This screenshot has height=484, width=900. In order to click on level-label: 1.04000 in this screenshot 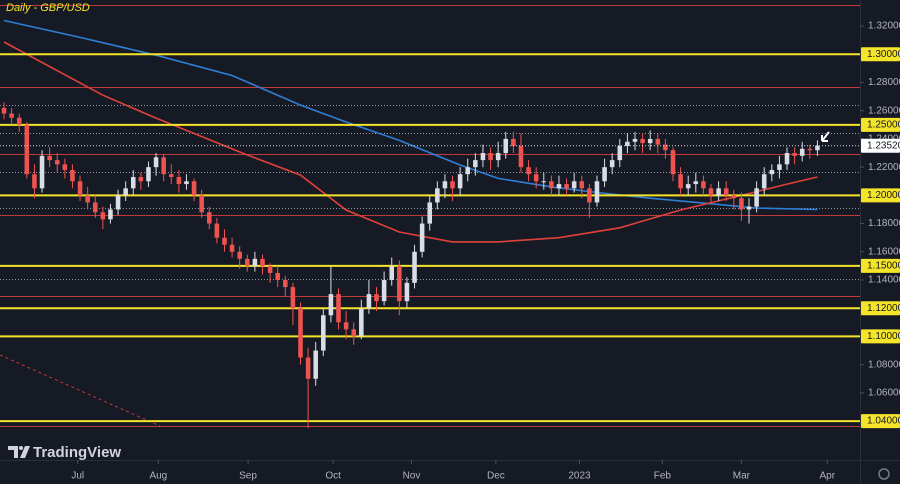, I will do `click(883, 421)`.